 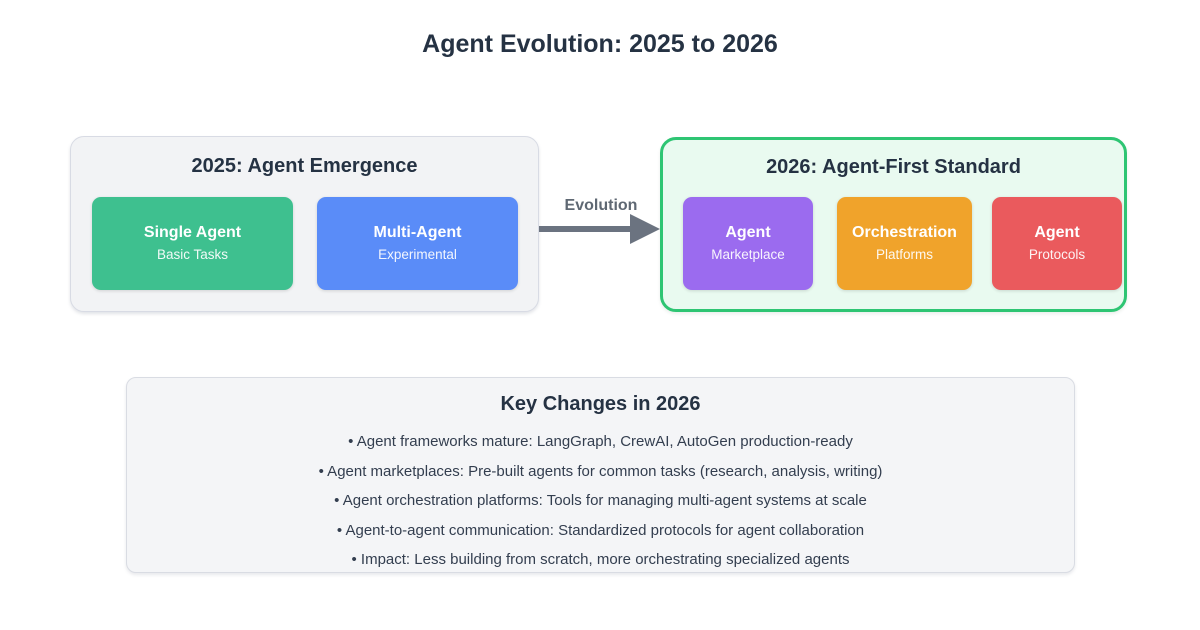 I want to click on card-title: Orchestration, so click(x=904, y=232).